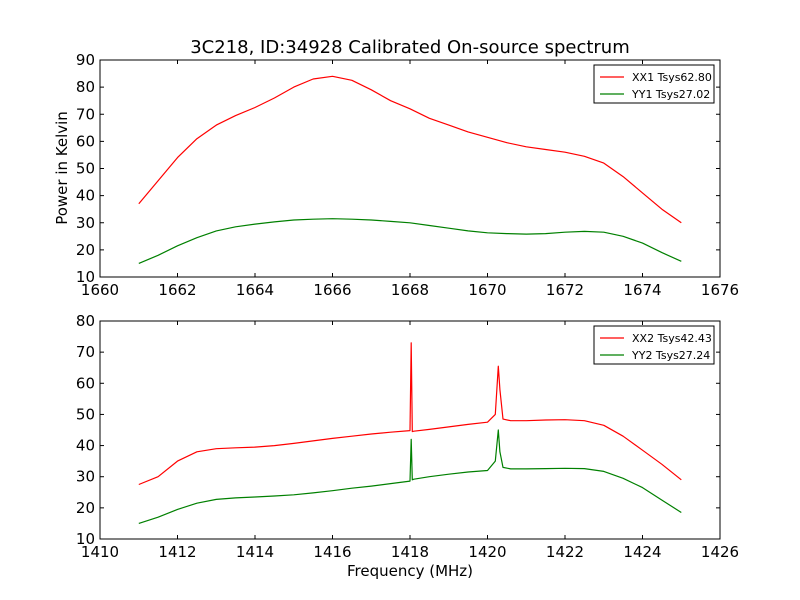 The width and height of the screenshot is (800, 600). I want to click on x-tick-label: 1674, so click(642, 290).